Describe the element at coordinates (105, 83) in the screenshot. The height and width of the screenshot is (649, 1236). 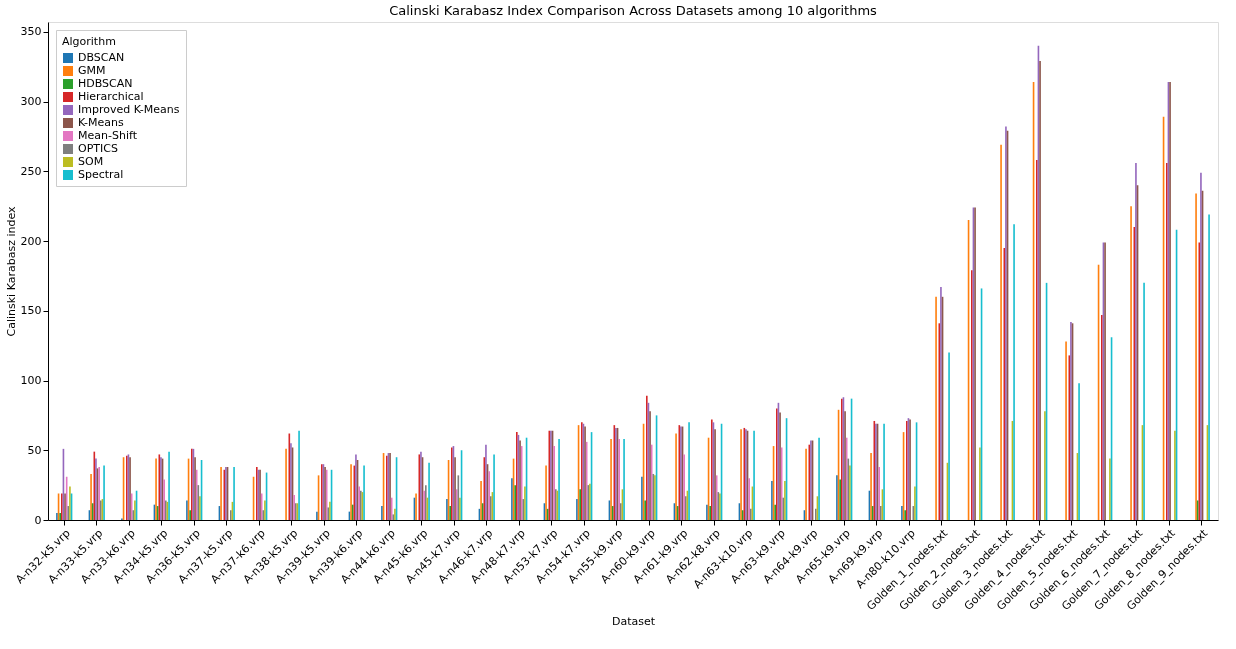
I see `legend-label: HDBSCAN` at that location.